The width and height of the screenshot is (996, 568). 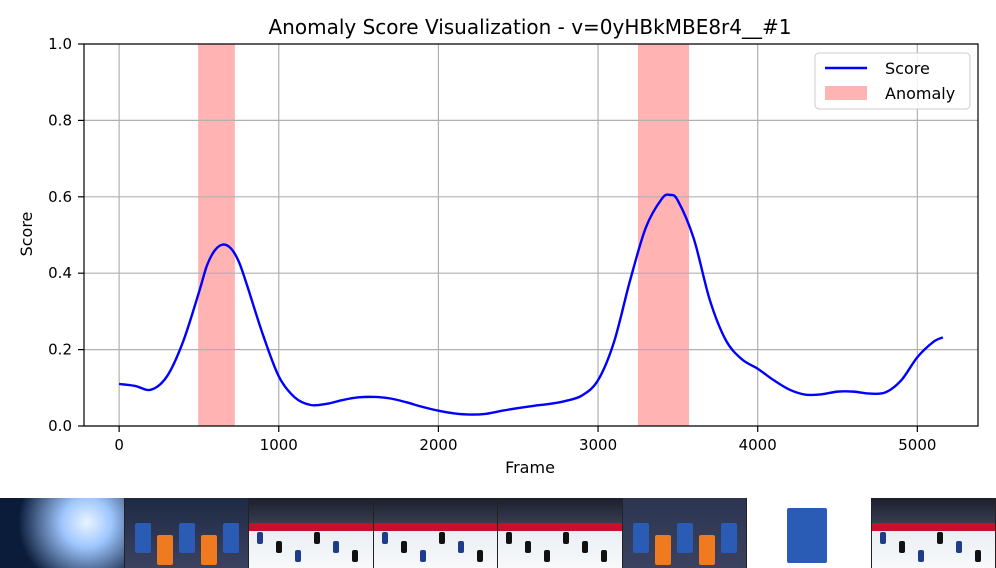 I want to click on x-tick-label-5: 5000, so click(x=917, y=445).